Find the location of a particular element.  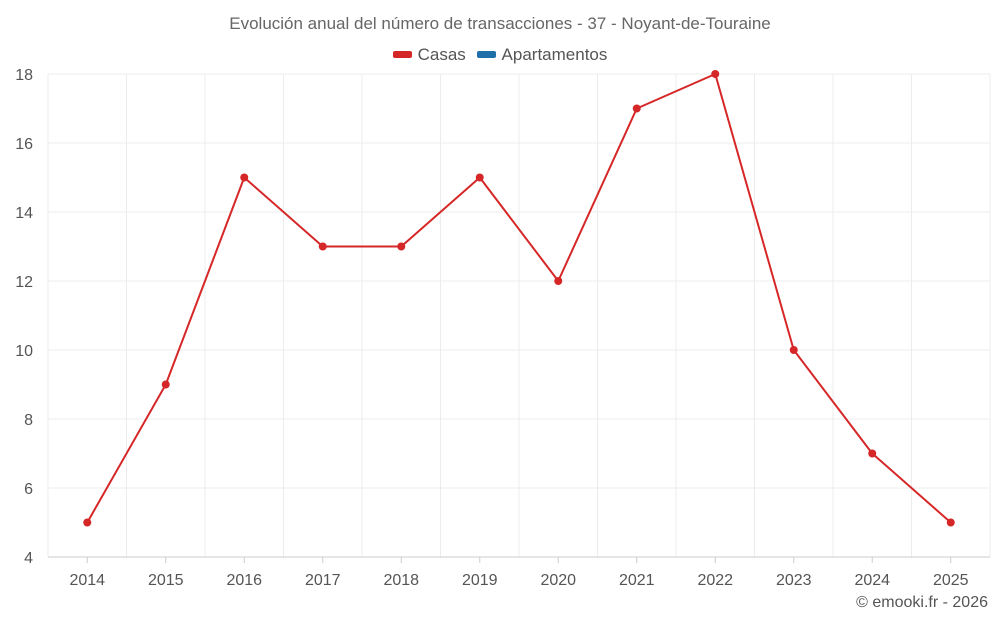

y-tick-label: 4 is located at coordinates (28, 558).